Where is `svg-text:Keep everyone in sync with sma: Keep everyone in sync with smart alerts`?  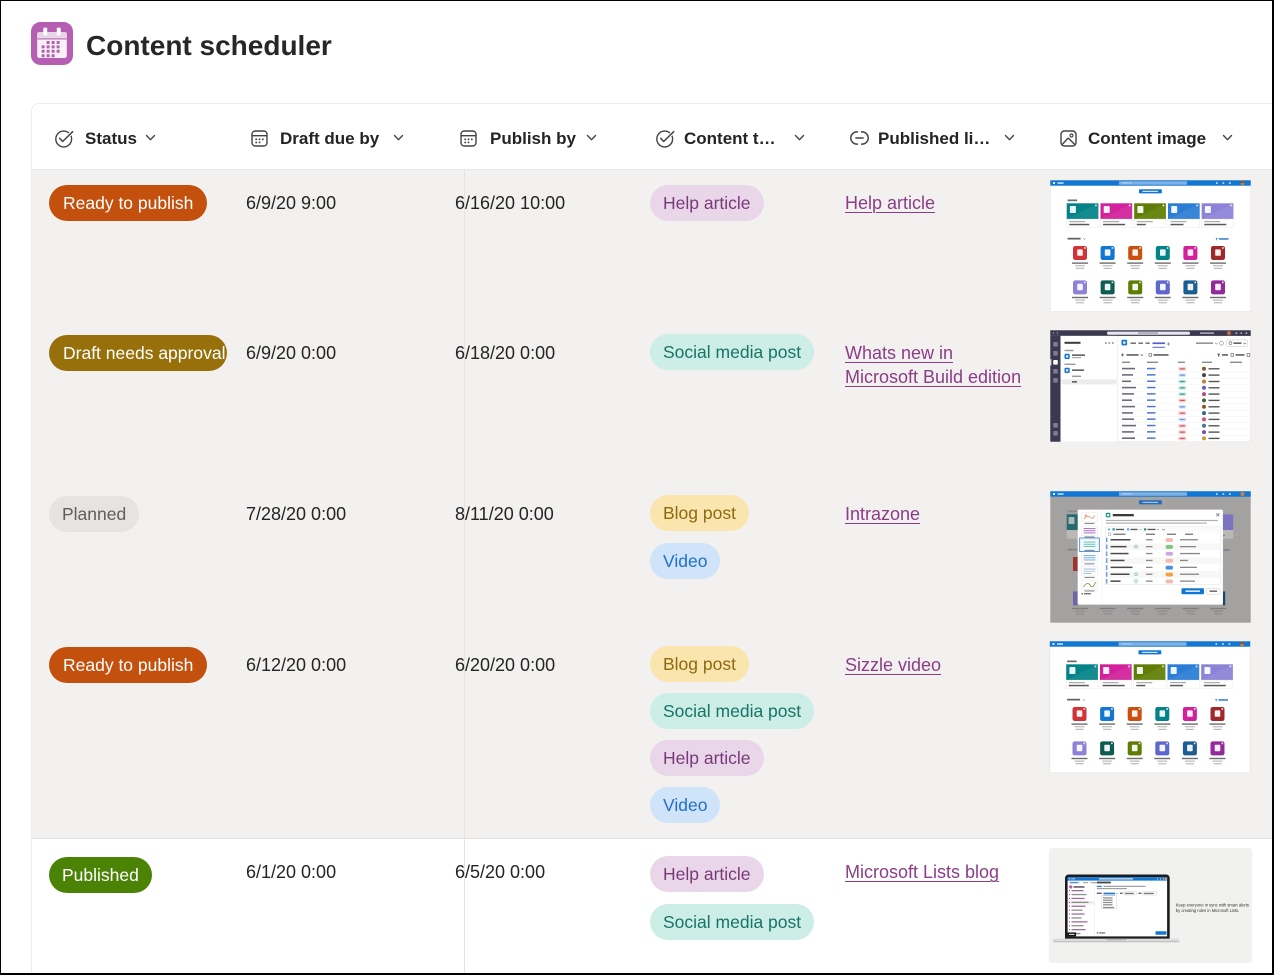 svg-text:Keep everyone in sync with sma: Keep everyone in sync with smart alerts is located at coordinates (1212, 905).